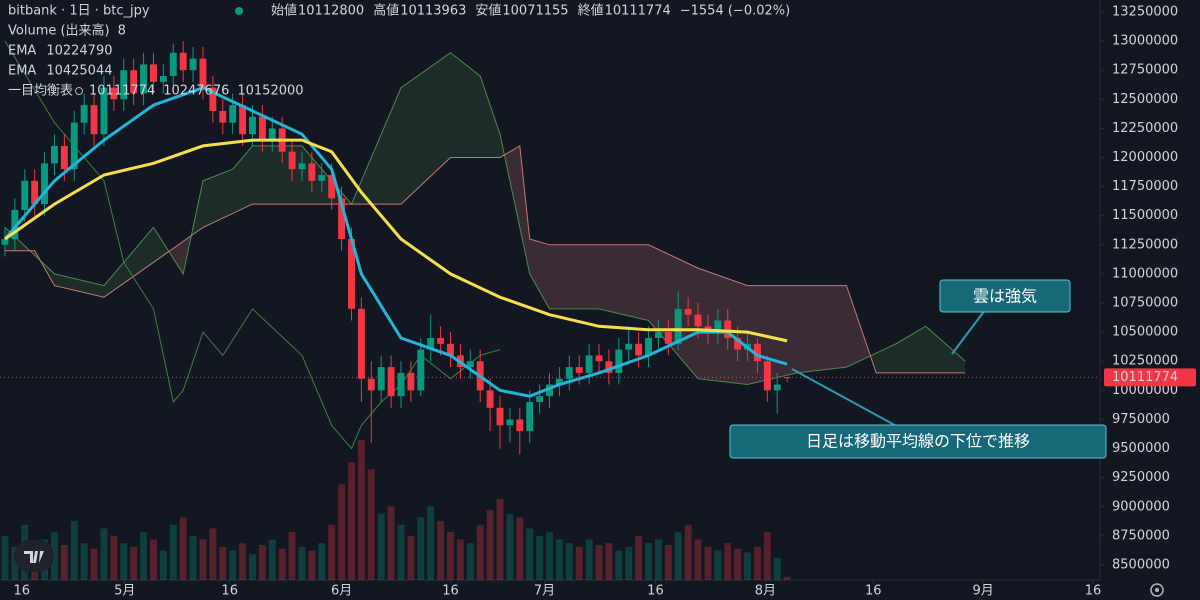  Describe the element at coordinates (79, 91) in the screenshot. I see `legend-icon` at that location.